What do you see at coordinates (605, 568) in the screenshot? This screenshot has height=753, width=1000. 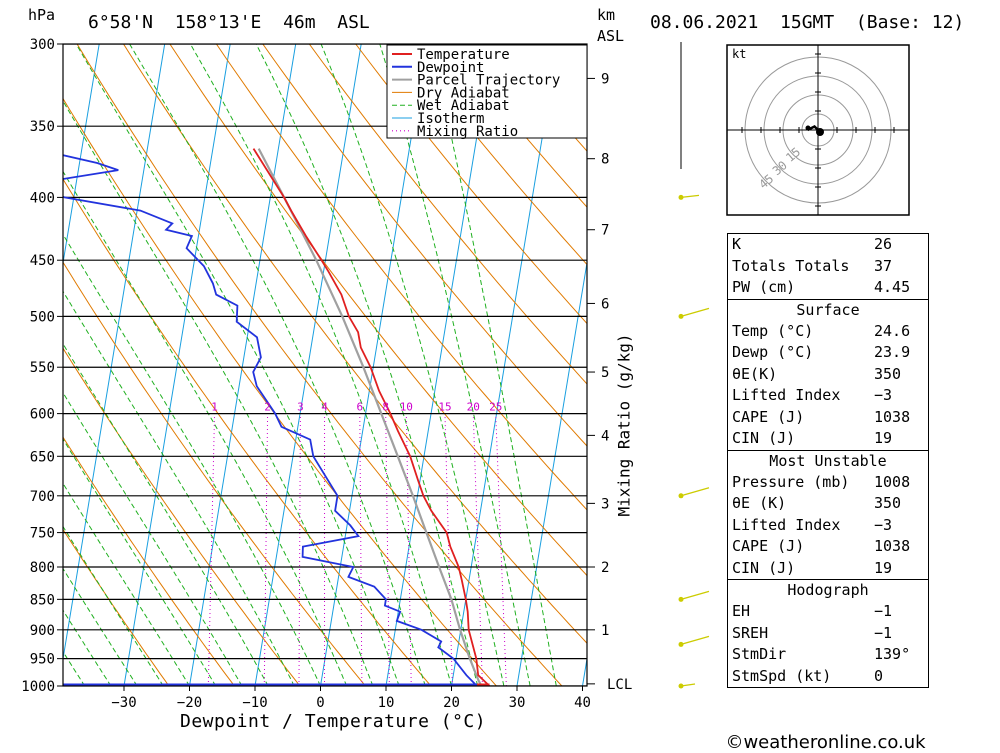 I see `km-tick-label: 2` at bounding box center [605, 568].